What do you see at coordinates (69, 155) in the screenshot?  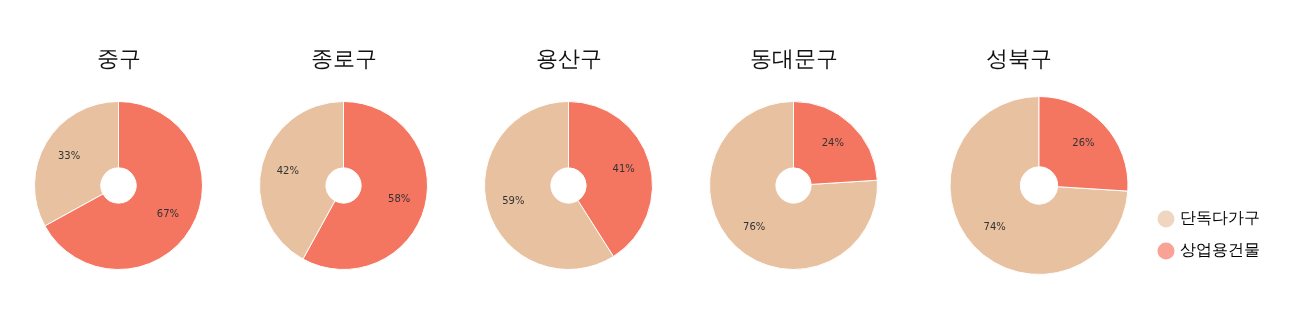 I see `data-label: 33%` at bounding box center [69, 155].